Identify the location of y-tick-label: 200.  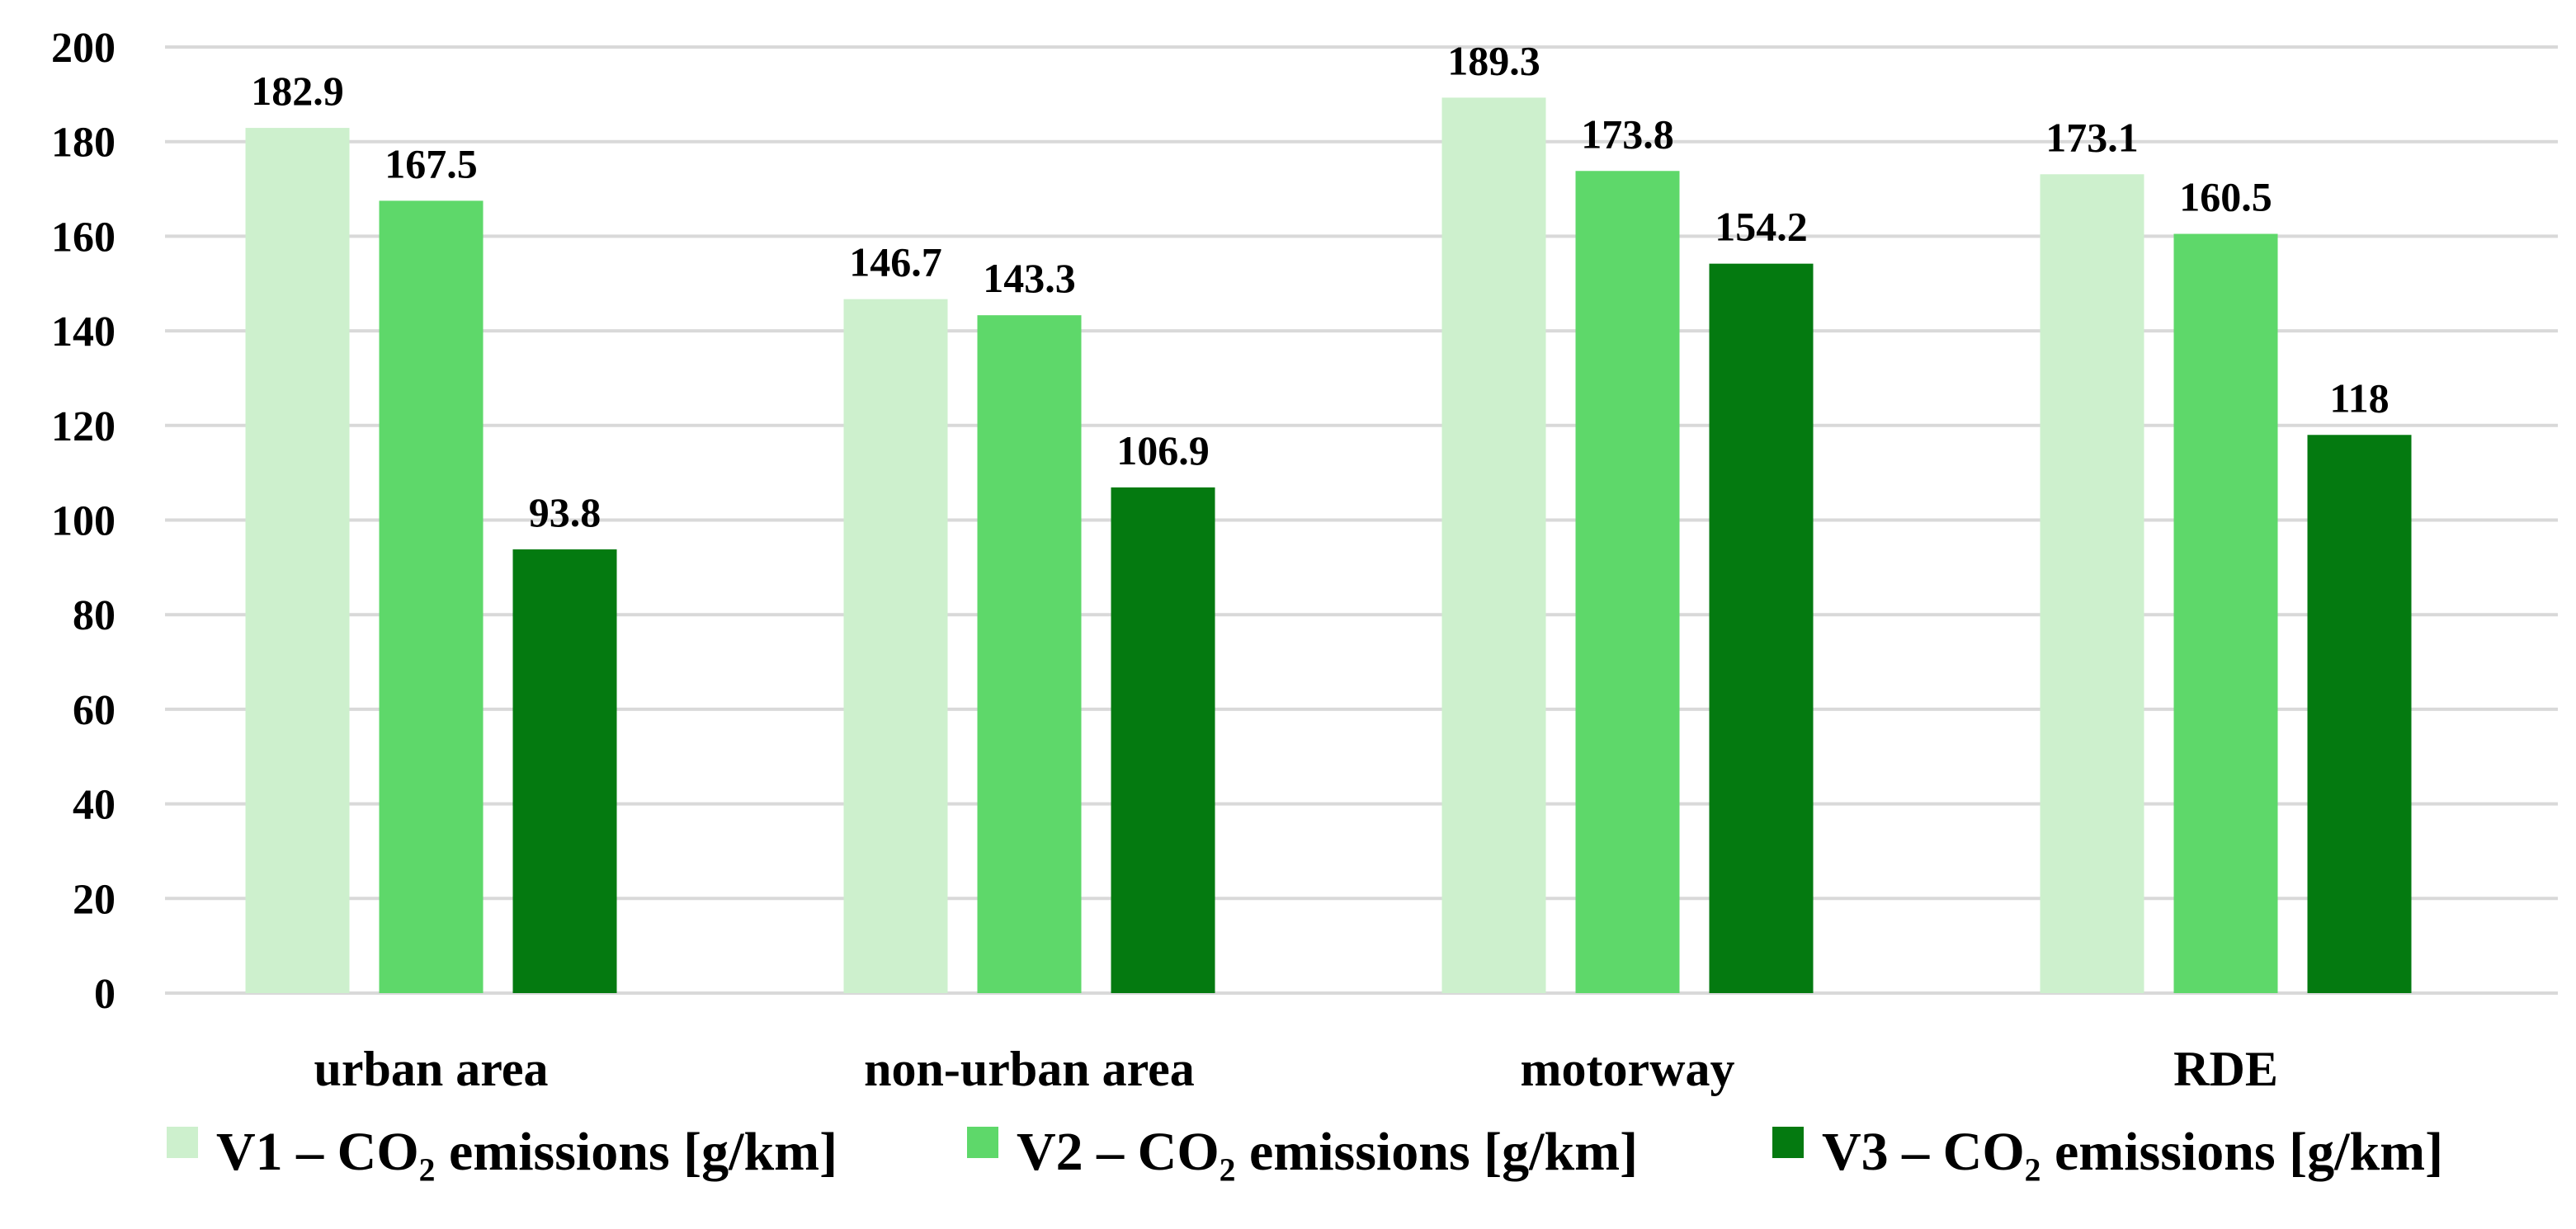
(83, 49).